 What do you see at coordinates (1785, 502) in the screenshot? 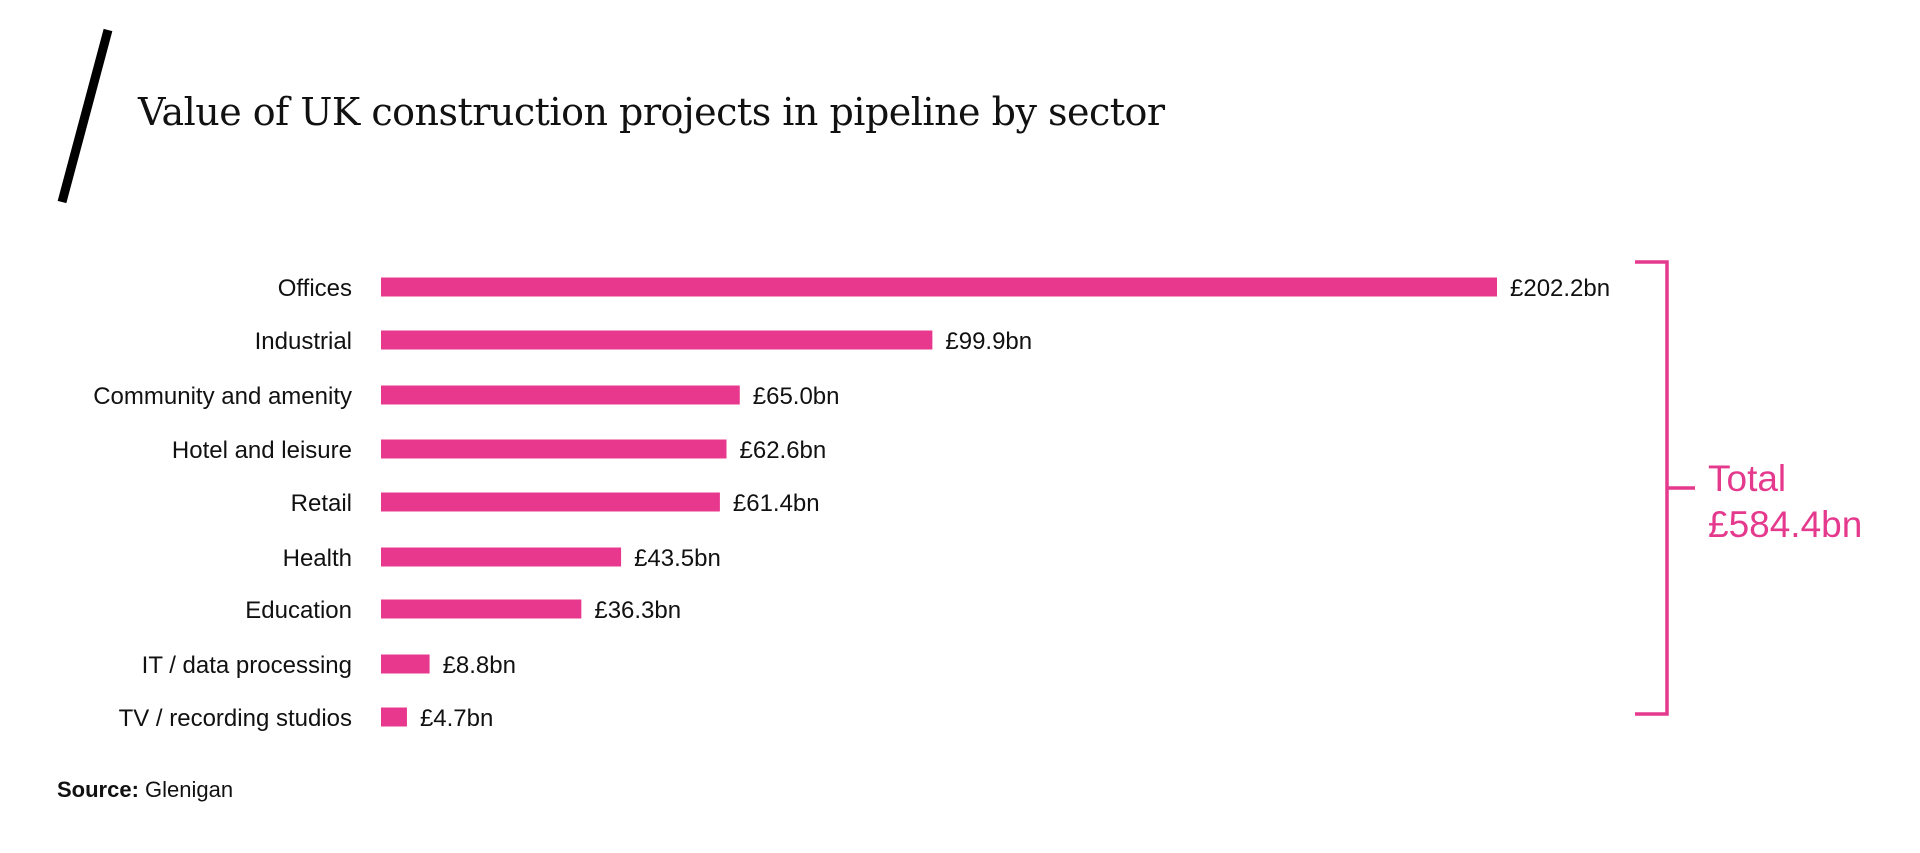
I see `total-annotation: Total £584.4bn` at bounding box center [1785, 502].